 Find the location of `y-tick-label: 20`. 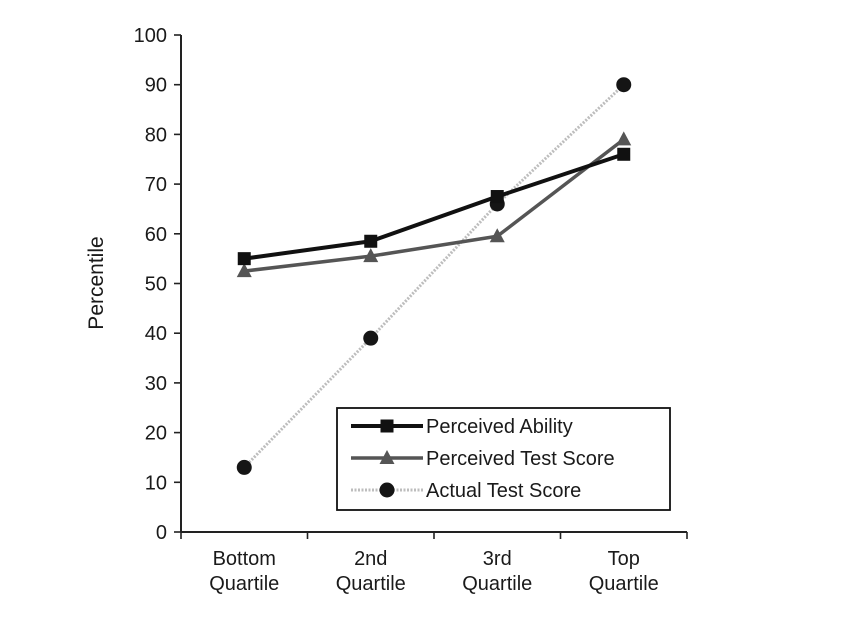

y-tick-label: 20 is located at coordinates (156, 434).